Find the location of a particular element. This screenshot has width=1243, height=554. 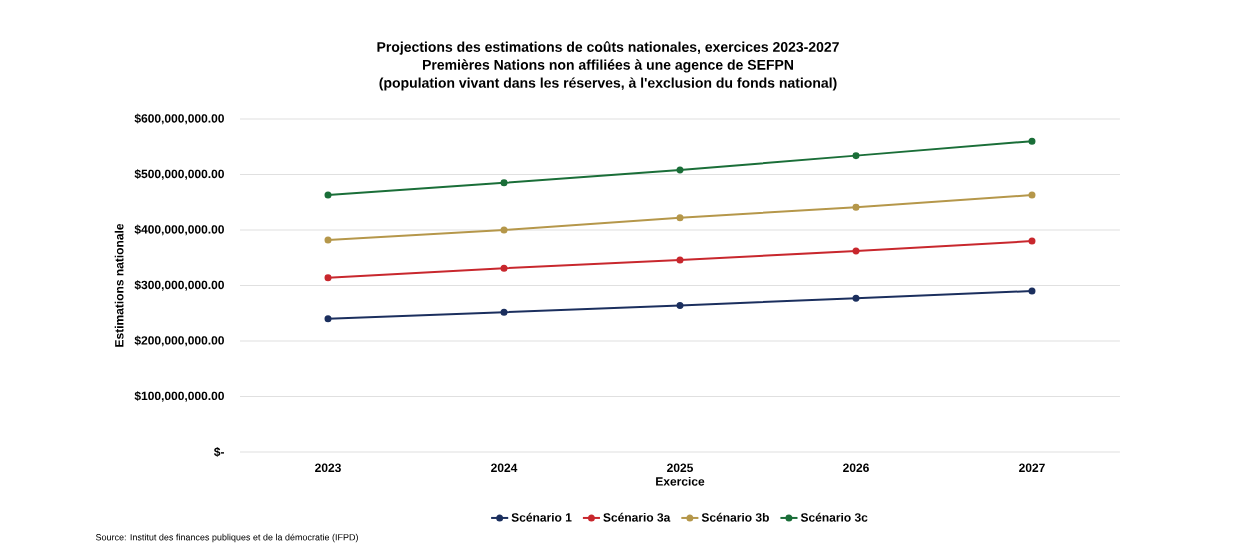

x-tick-label: 2023 is located at coordinates (328, 468).